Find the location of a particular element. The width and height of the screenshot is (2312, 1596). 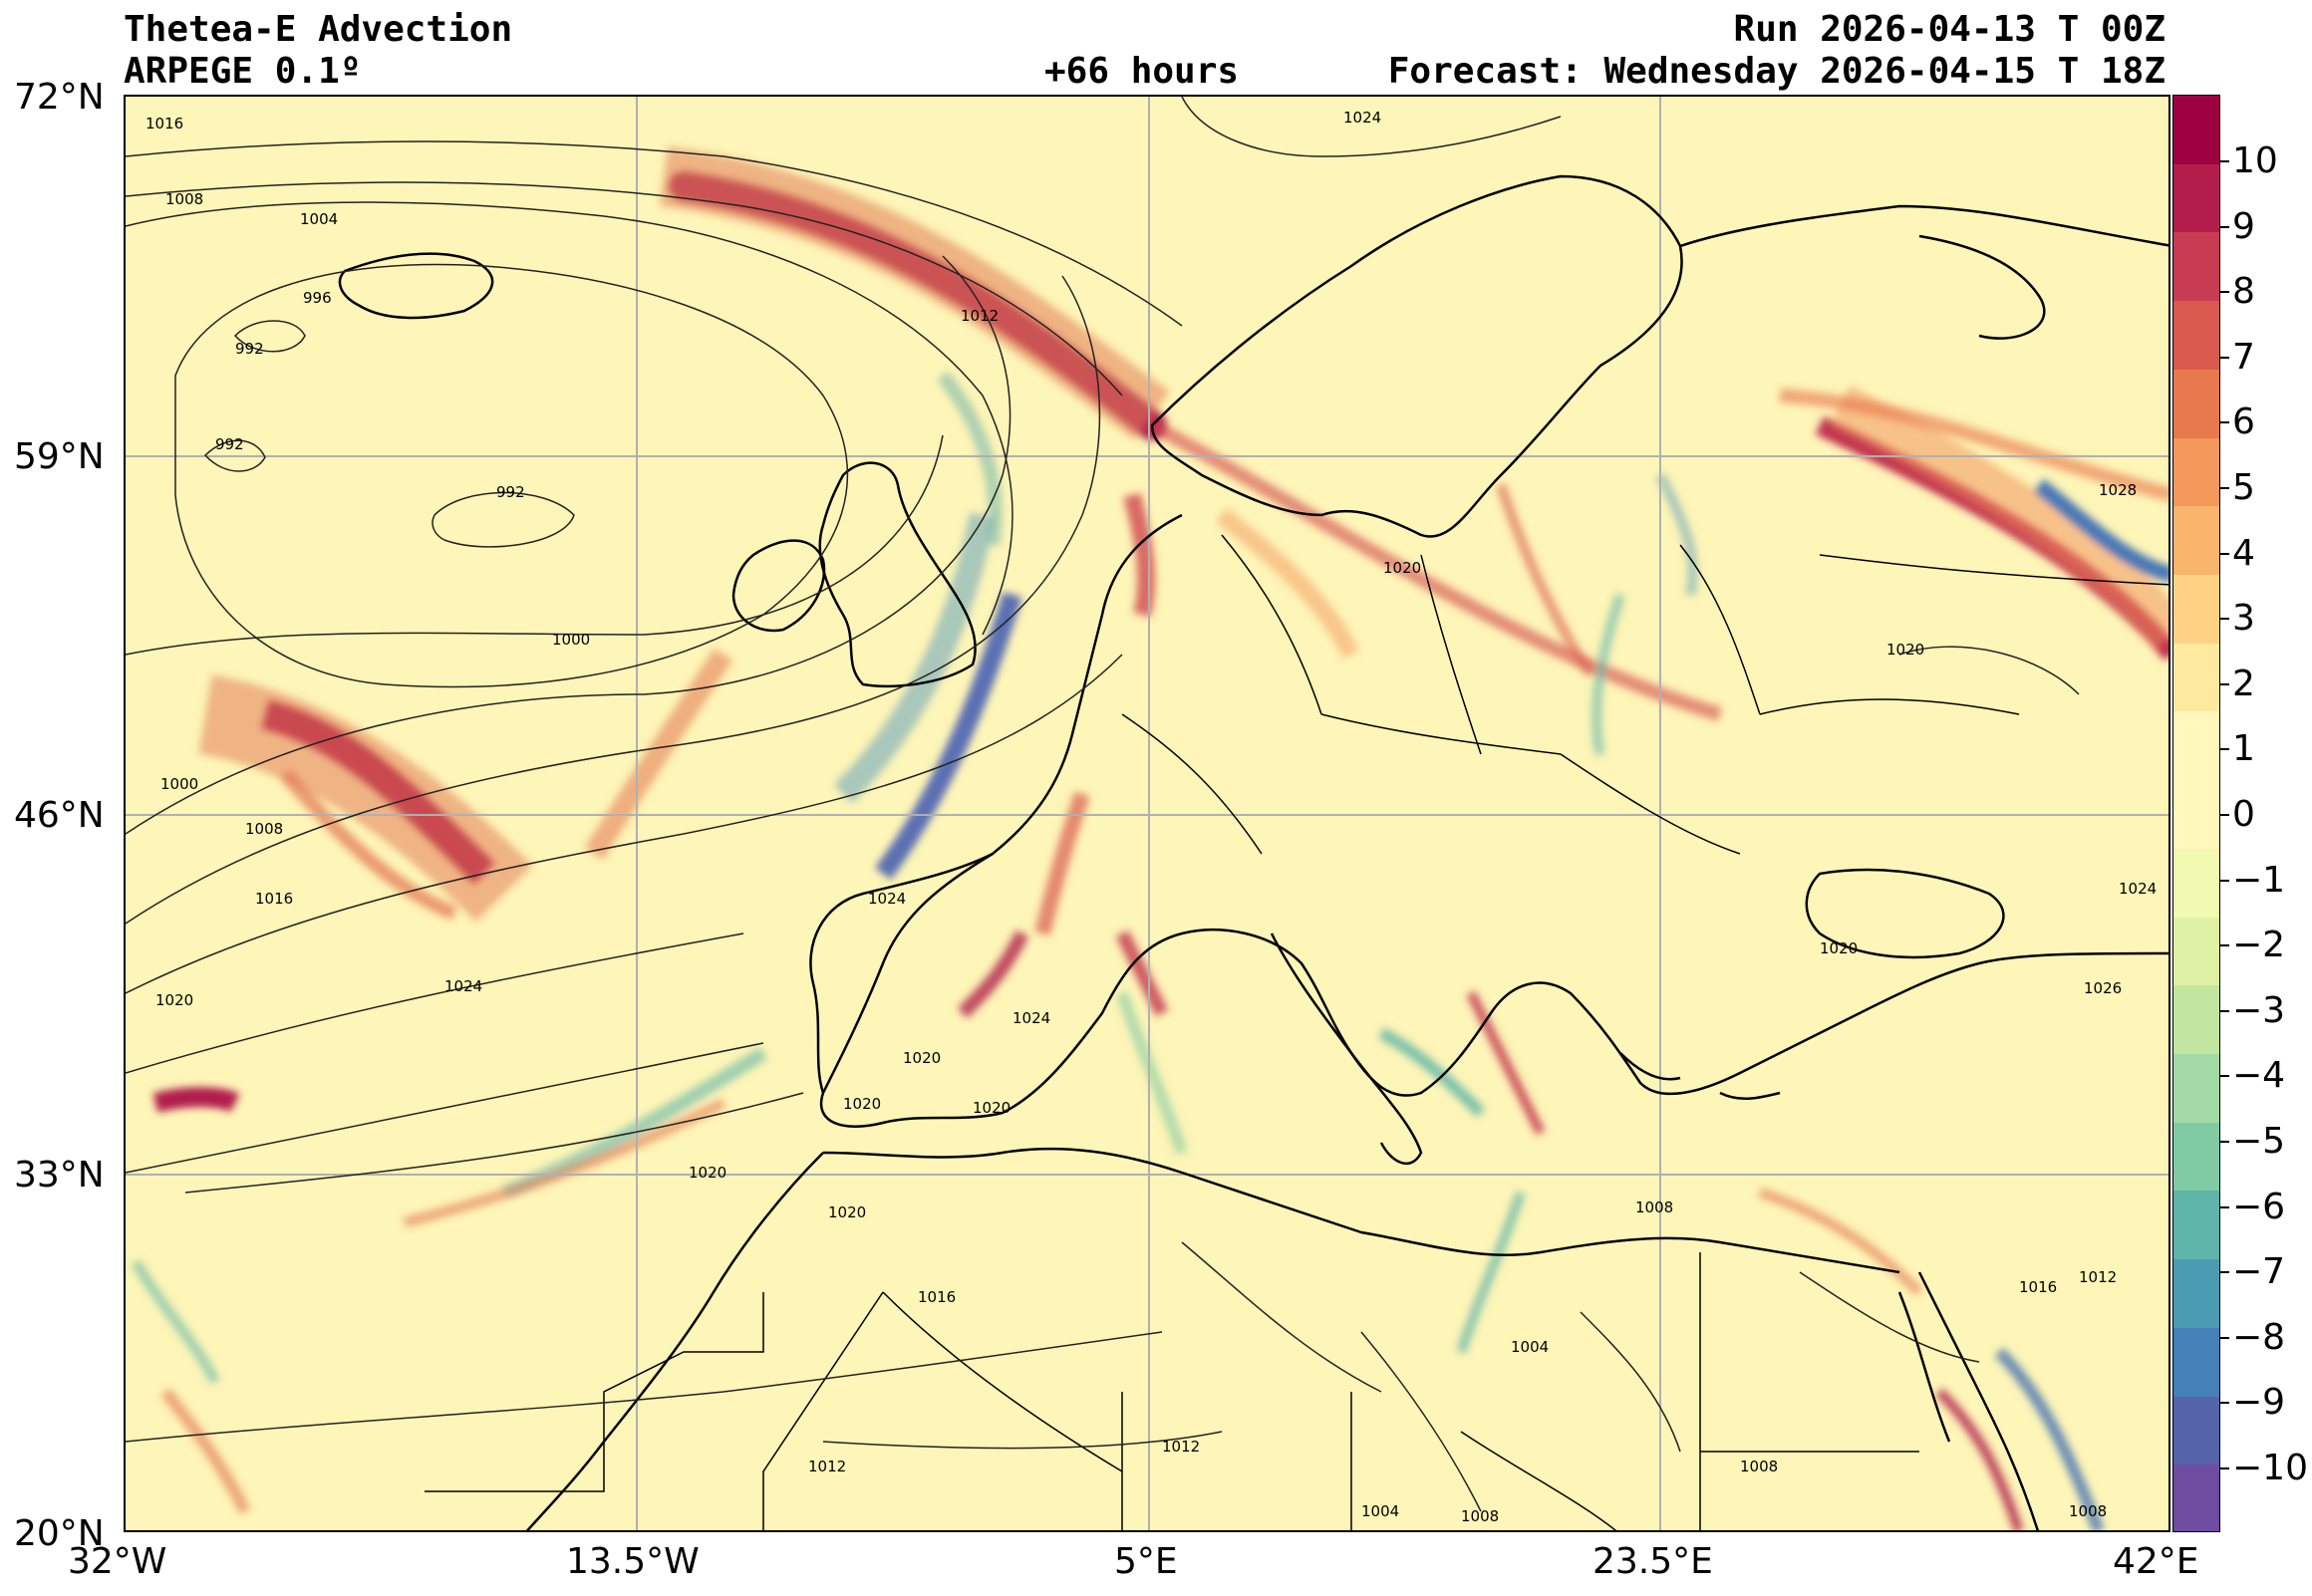

colorbar-tick-label: 4 is located at coordinates (2243, 553).